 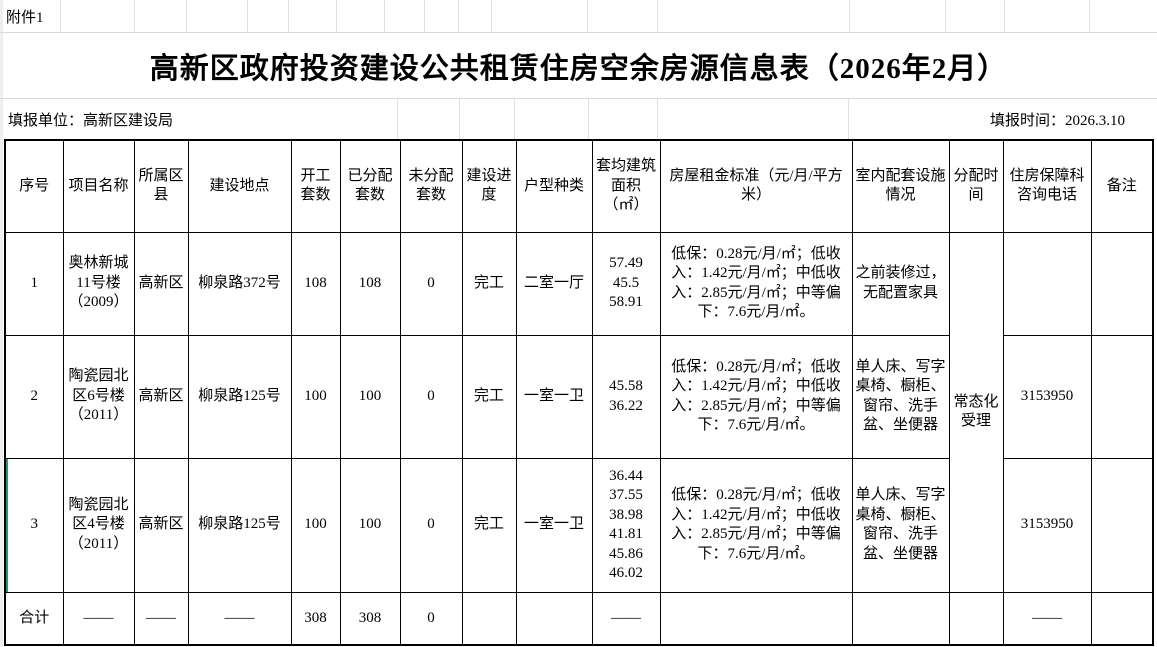 I want to click on cell-r2-address: 柳泉路125号, so click(x=239, y=396).